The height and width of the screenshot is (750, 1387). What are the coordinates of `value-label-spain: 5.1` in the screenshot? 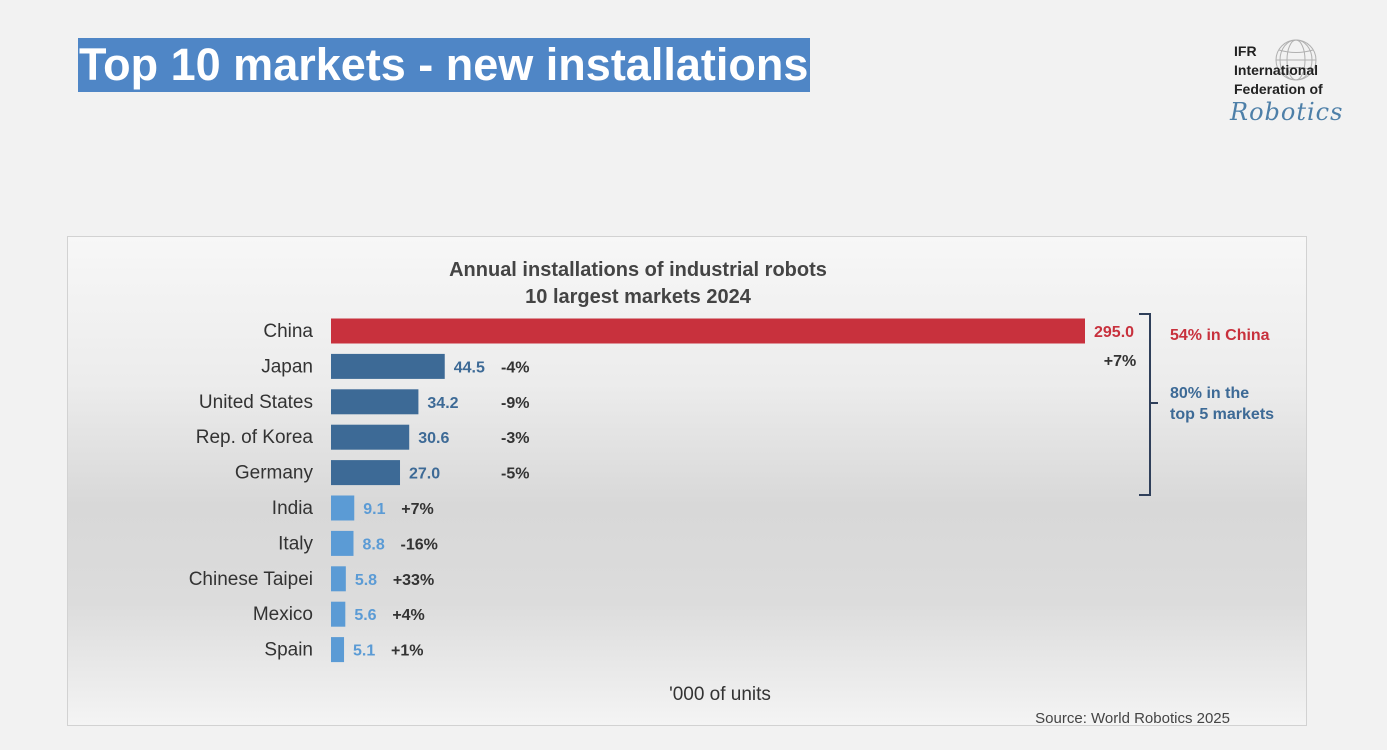 It's located at (364, 651).